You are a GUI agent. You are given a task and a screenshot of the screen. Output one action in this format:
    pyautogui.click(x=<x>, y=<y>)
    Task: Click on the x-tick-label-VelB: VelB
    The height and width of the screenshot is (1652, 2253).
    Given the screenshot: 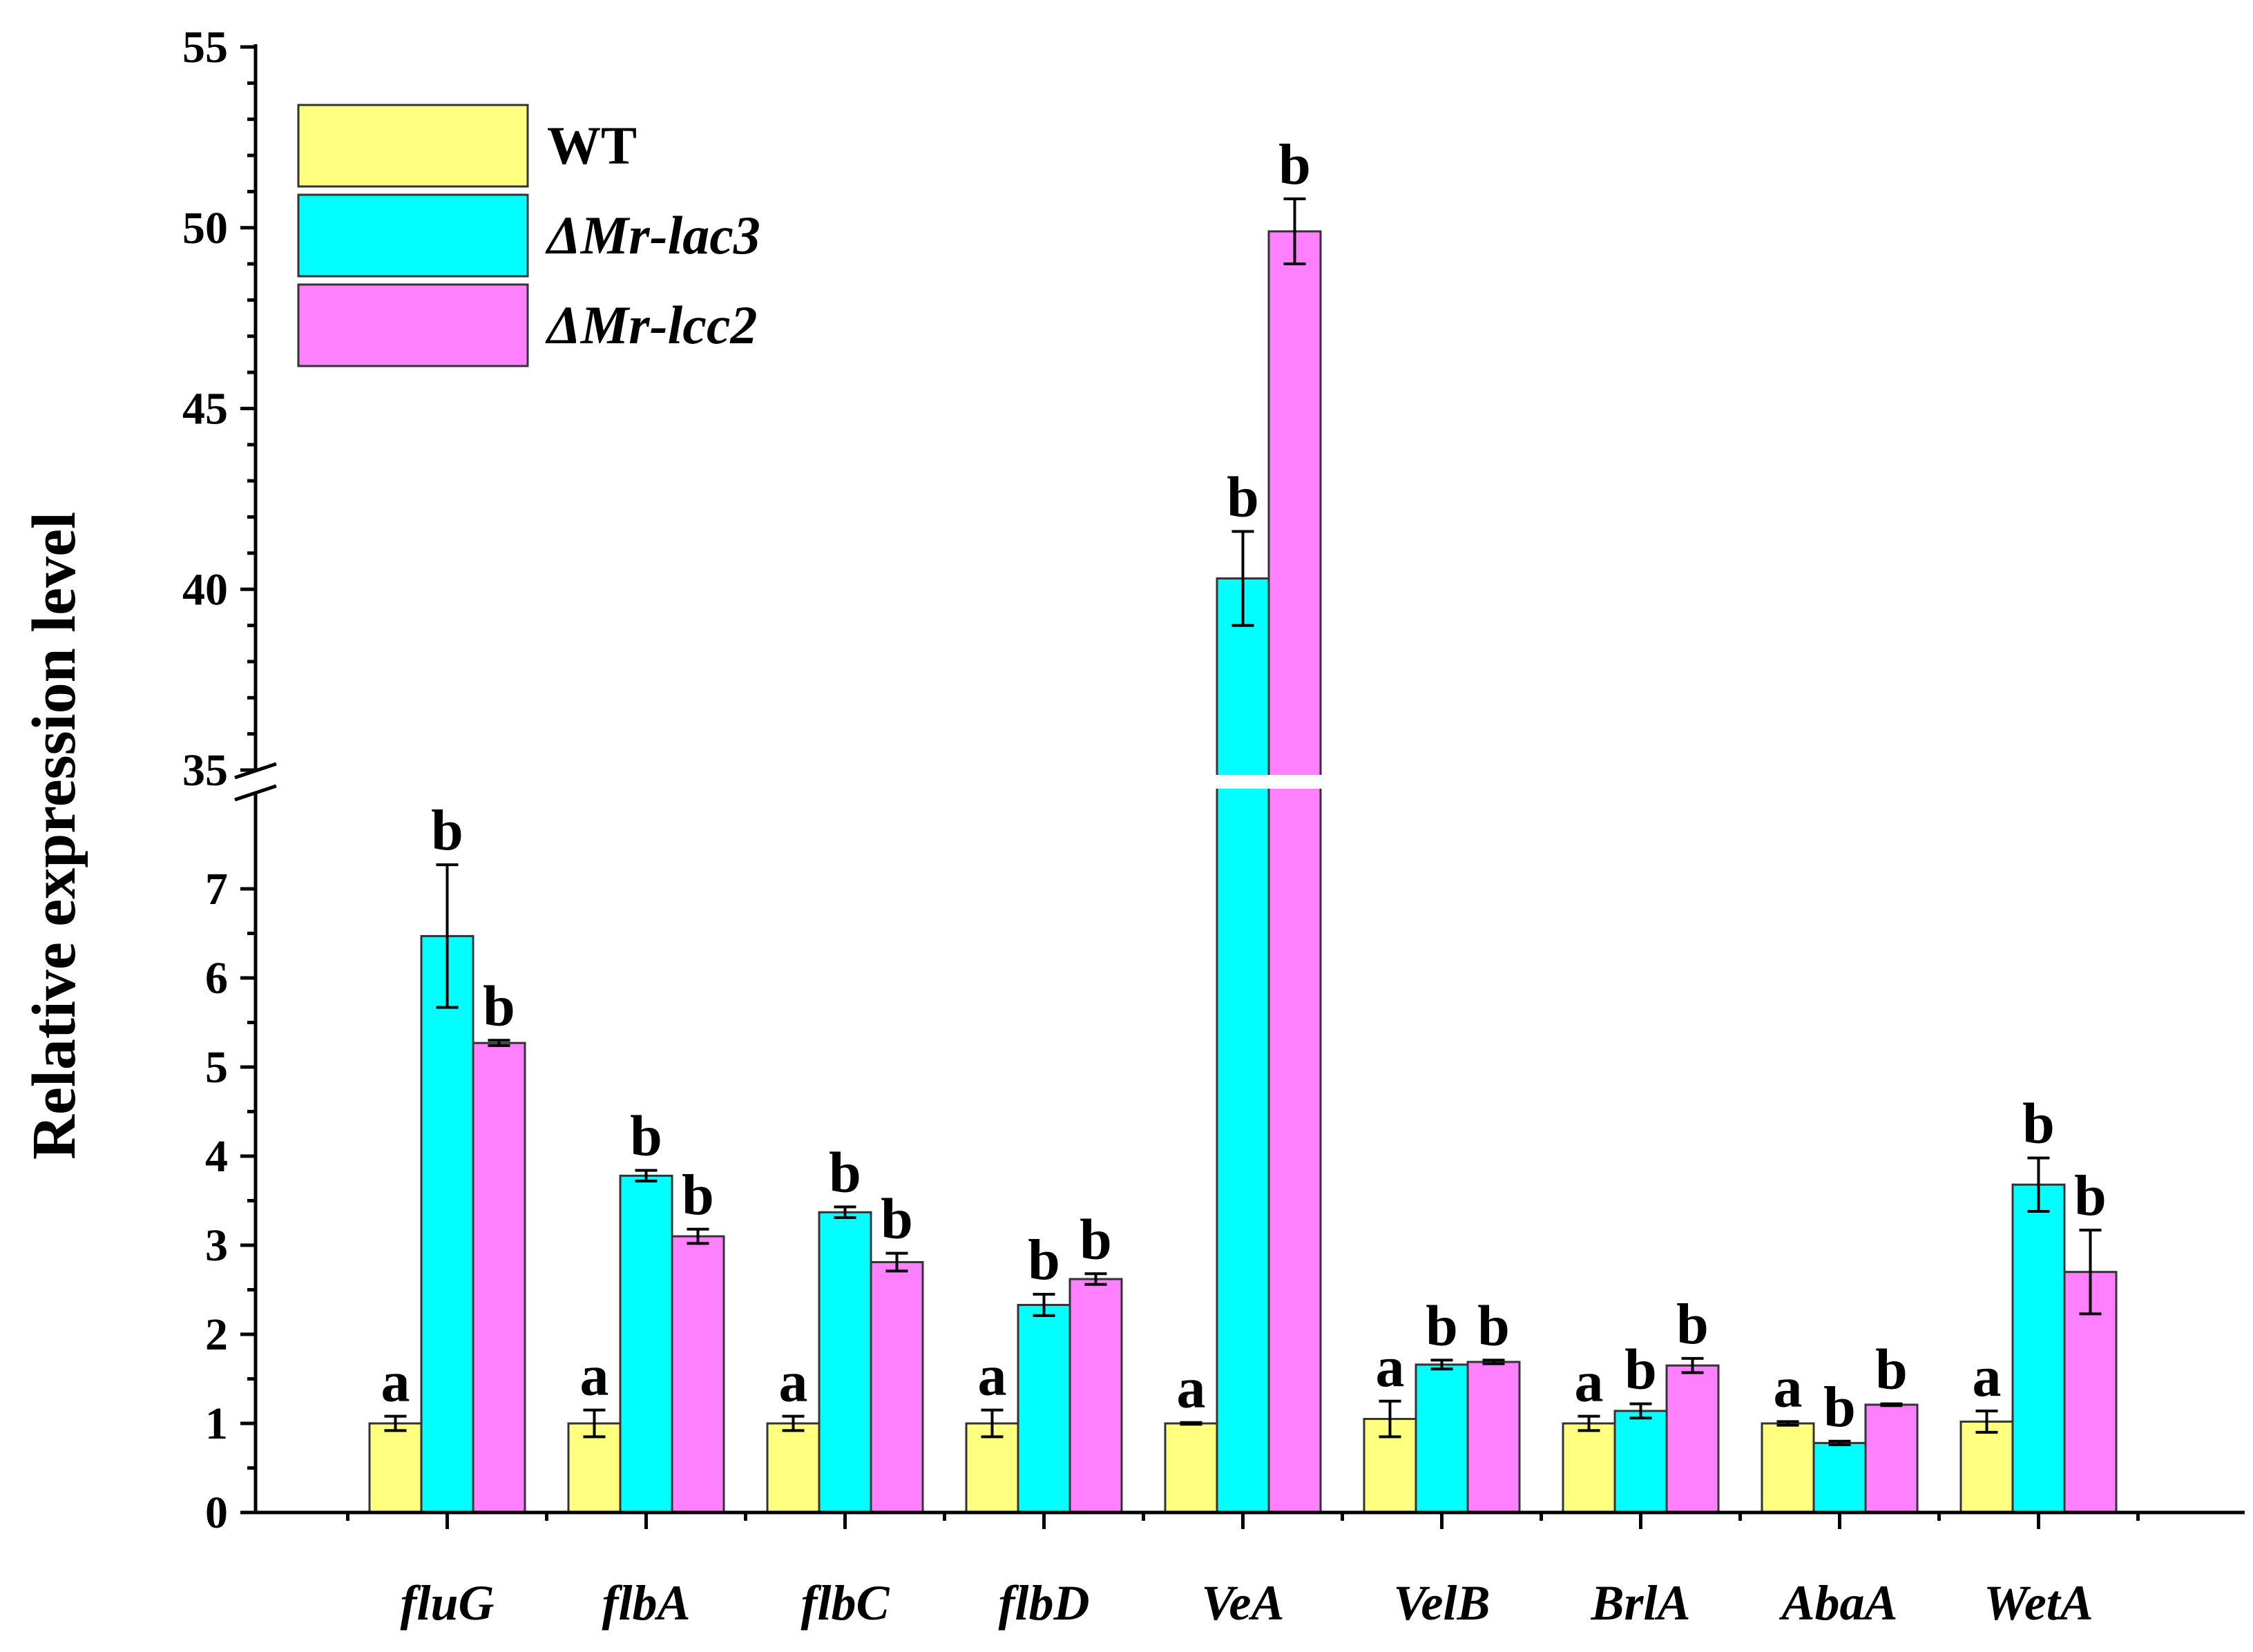 What is the action you would take?
    pyautogui.click(x=1442, y=1603)
    